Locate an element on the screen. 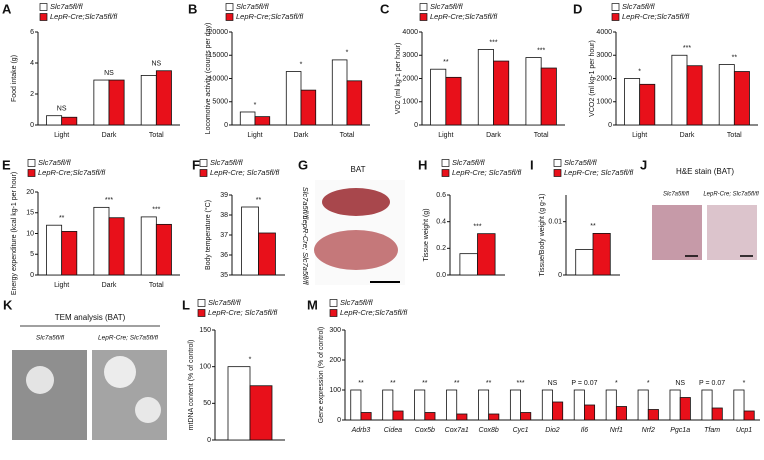  y-tick-label: 38 is located at coordinates (224, 215).